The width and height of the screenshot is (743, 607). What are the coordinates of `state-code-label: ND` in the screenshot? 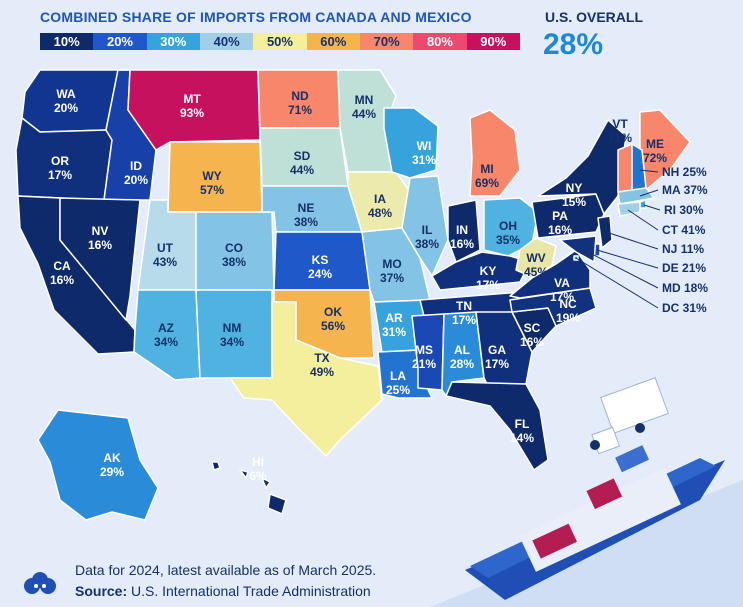 It's located at (300, 96).